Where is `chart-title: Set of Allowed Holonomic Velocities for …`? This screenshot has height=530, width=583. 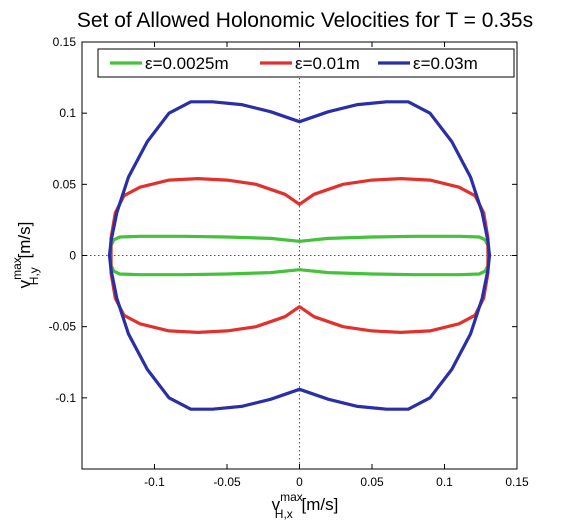 chart-title: Set of Allowed Holonomic Velocities for … is located at coordinates (305, 20).